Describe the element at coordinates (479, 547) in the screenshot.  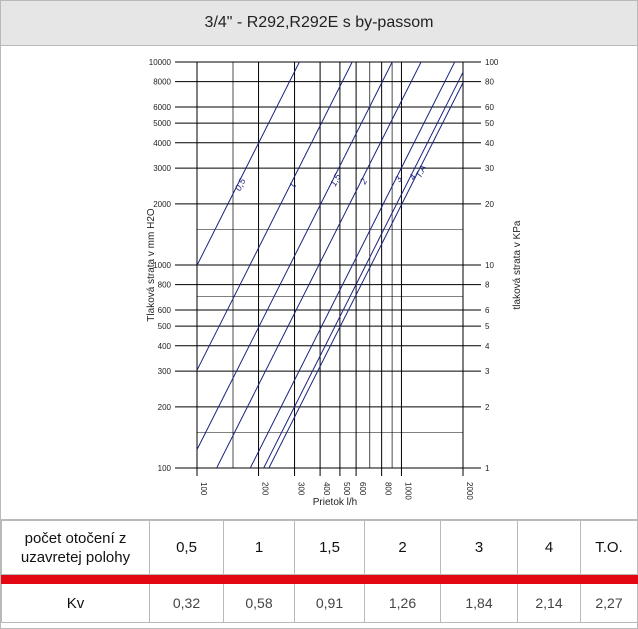
I see `column-header: 3` at that location.